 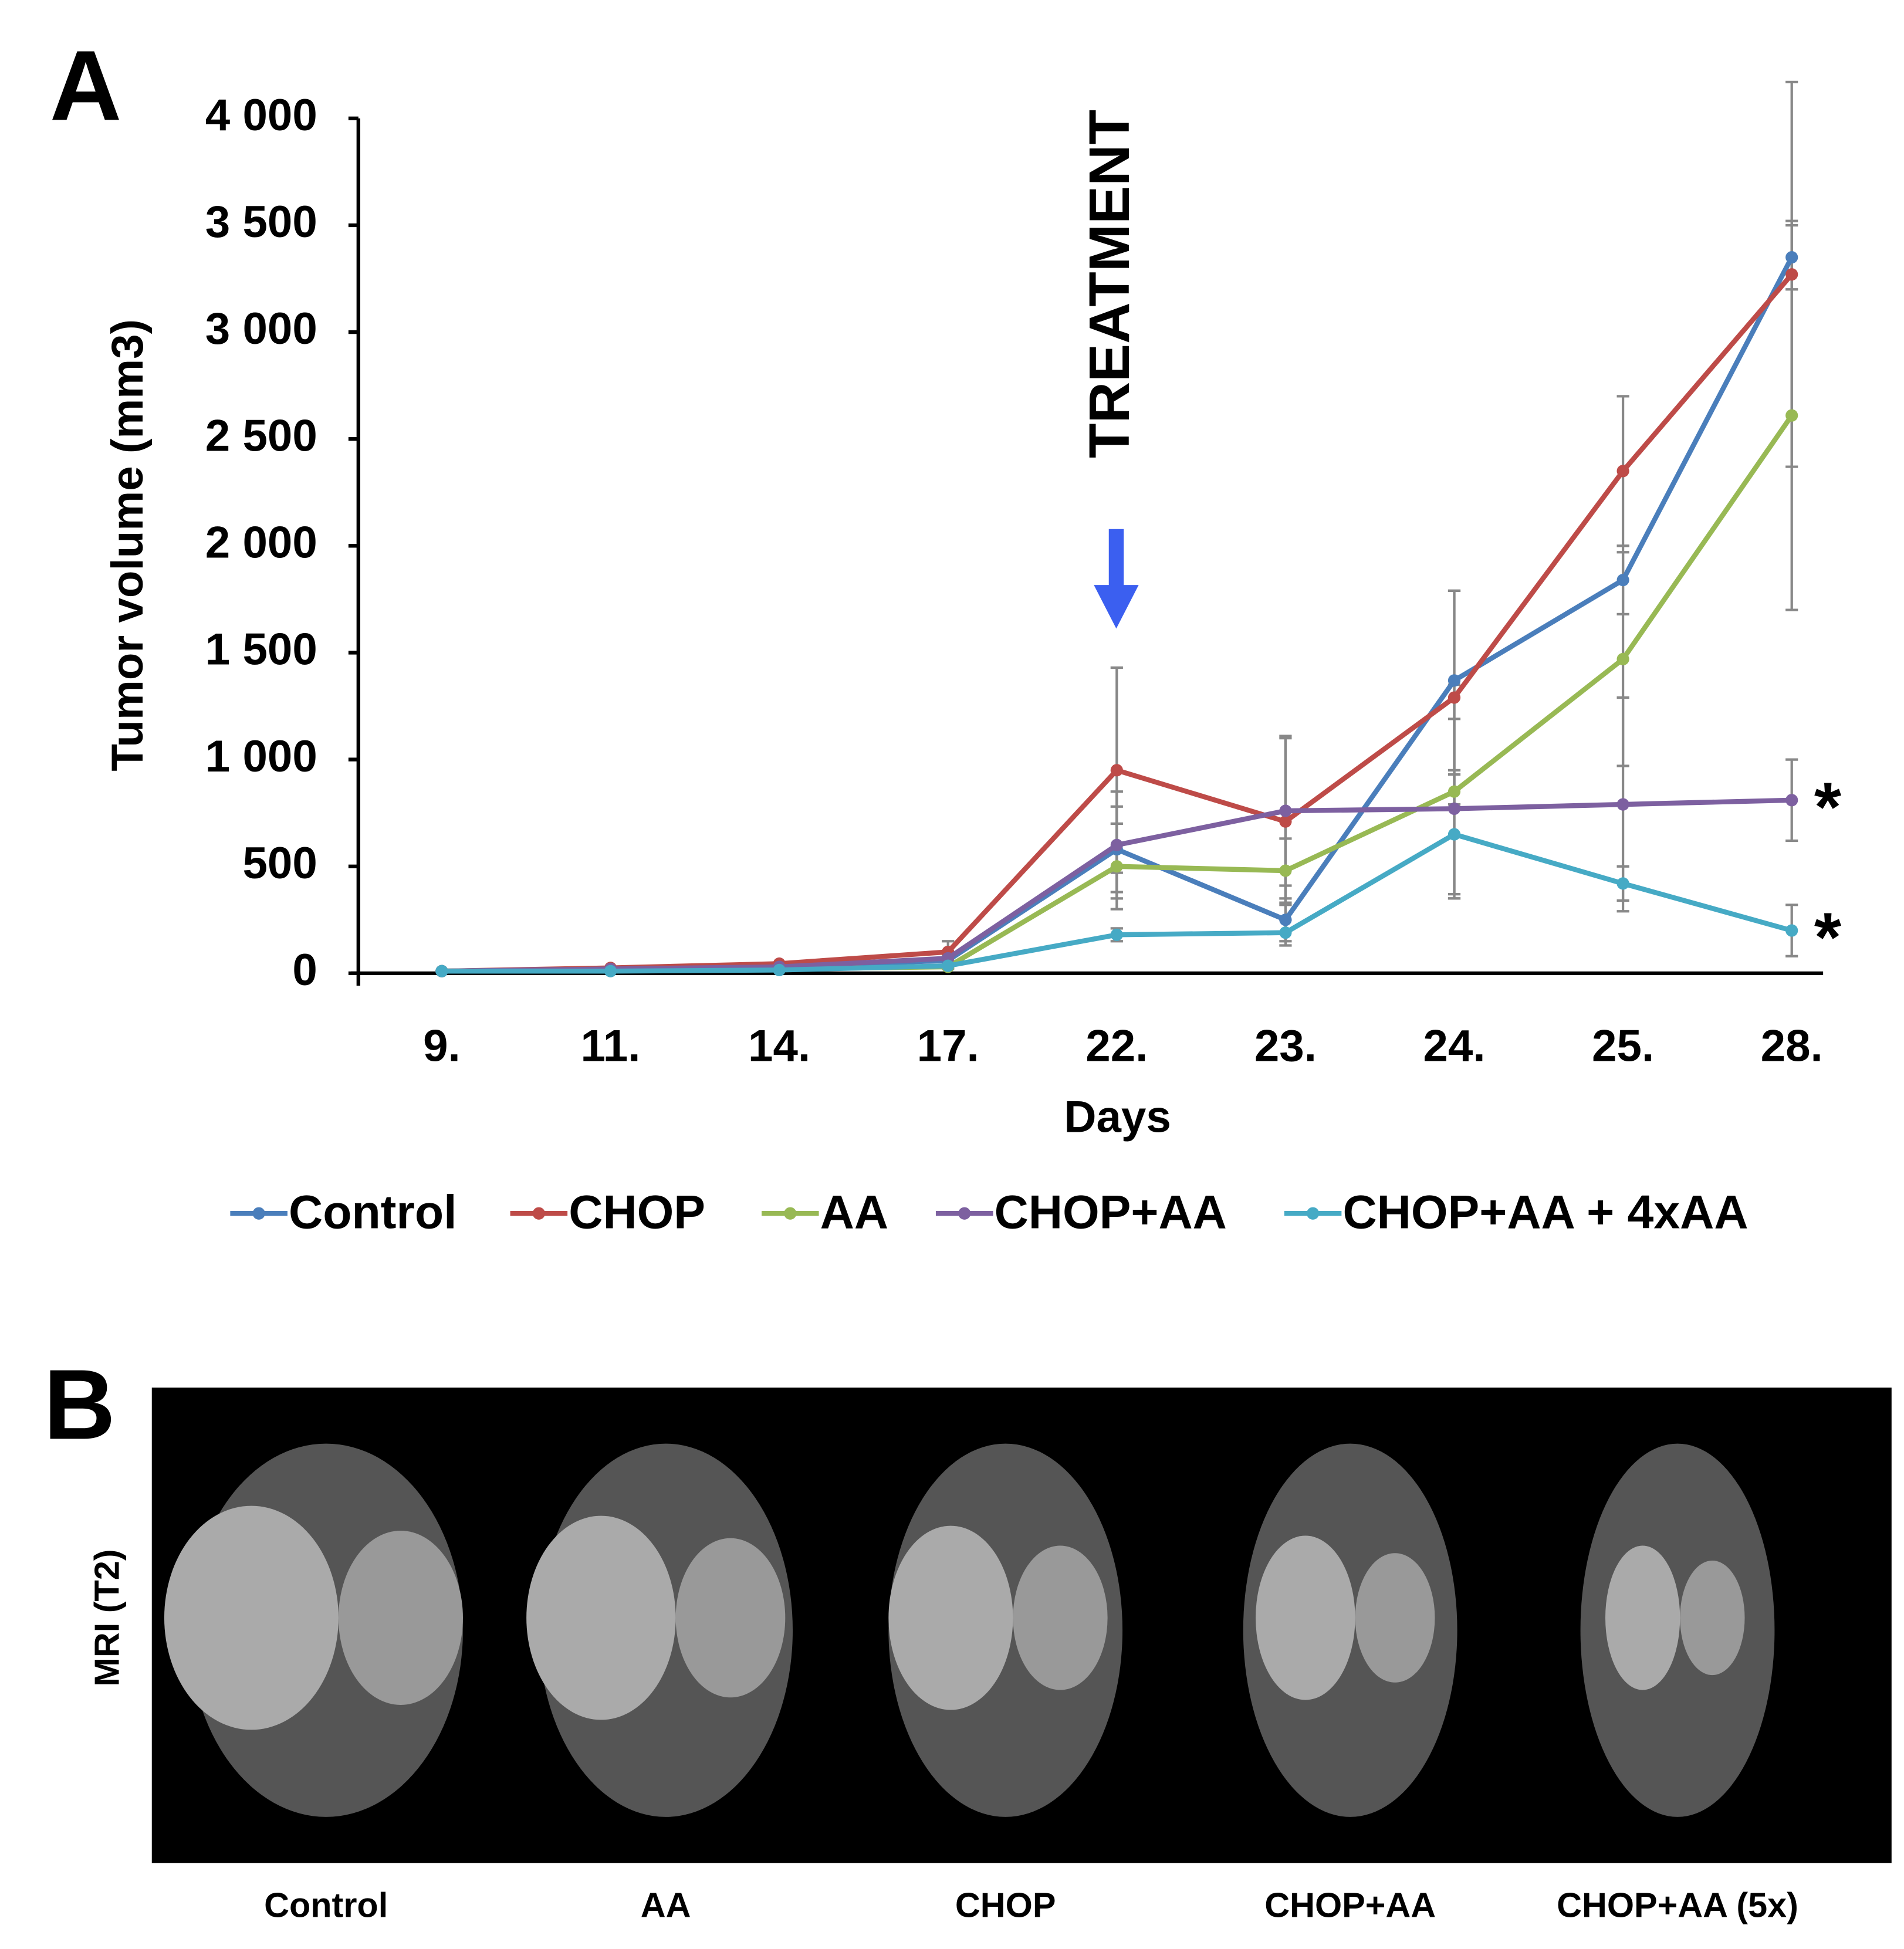 I want to click on legend-label: CHOP+AA + 4xAA, so click(x=1545, y=1212).